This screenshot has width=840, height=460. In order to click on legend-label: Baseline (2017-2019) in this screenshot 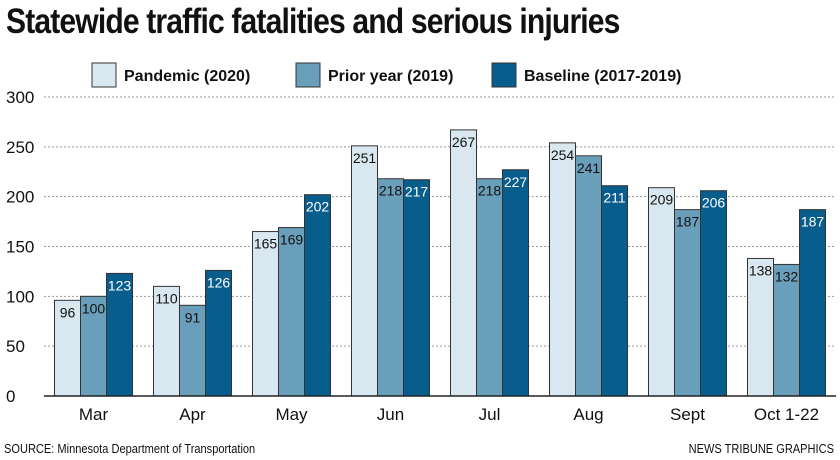, I will do `click(602, 76)`.